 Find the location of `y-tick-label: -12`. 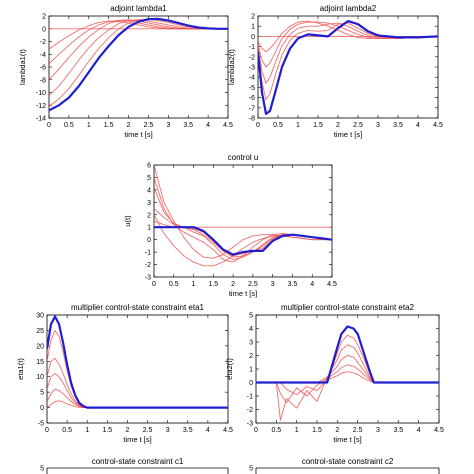

y-tick-label: -12 is located at coordinates (41, 106).